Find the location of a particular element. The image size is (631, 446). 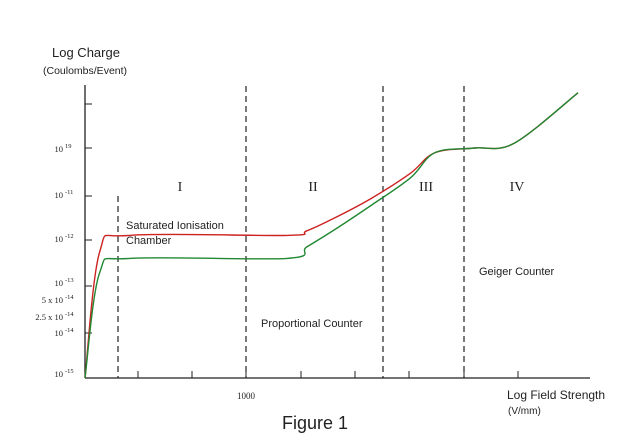

y-tick-label: 5 x 10 is located at coordinates (52, 300).